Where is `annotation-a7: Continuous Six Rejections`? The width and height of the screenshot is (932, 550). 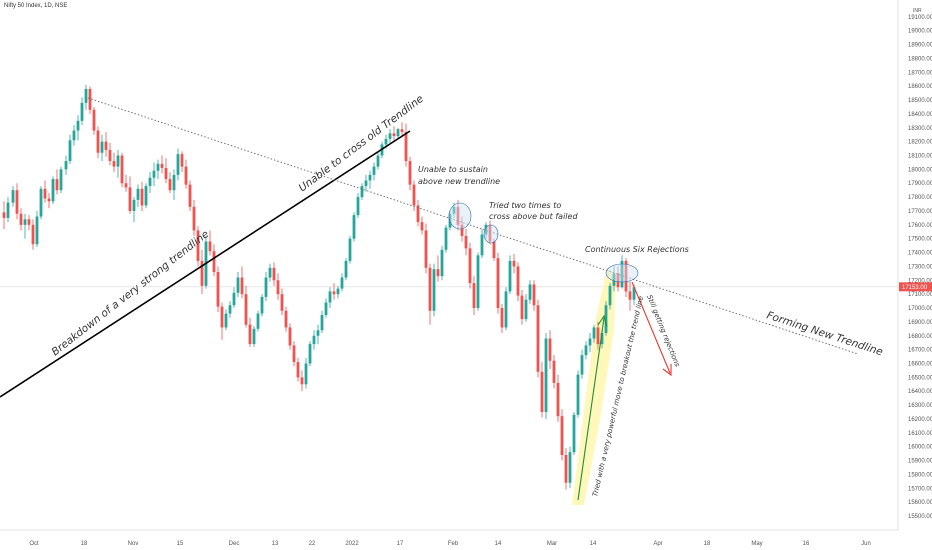
annotation-a7: Continuous Six Rejections is located at coordinates (637, 249).